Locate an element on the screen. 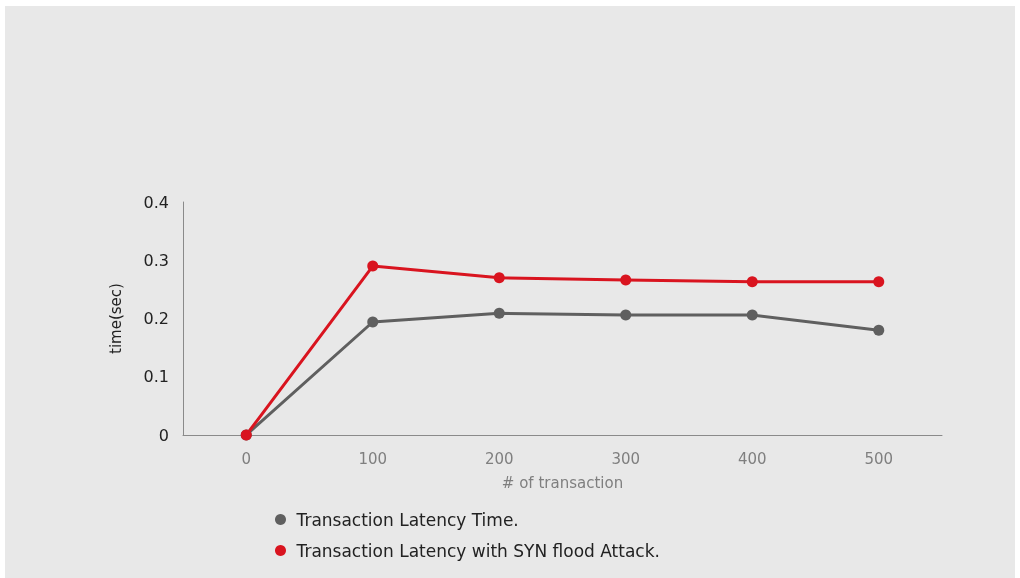 The image size is (1020, 578). x-tick-label: 200 is located at coordinates (499, 458).